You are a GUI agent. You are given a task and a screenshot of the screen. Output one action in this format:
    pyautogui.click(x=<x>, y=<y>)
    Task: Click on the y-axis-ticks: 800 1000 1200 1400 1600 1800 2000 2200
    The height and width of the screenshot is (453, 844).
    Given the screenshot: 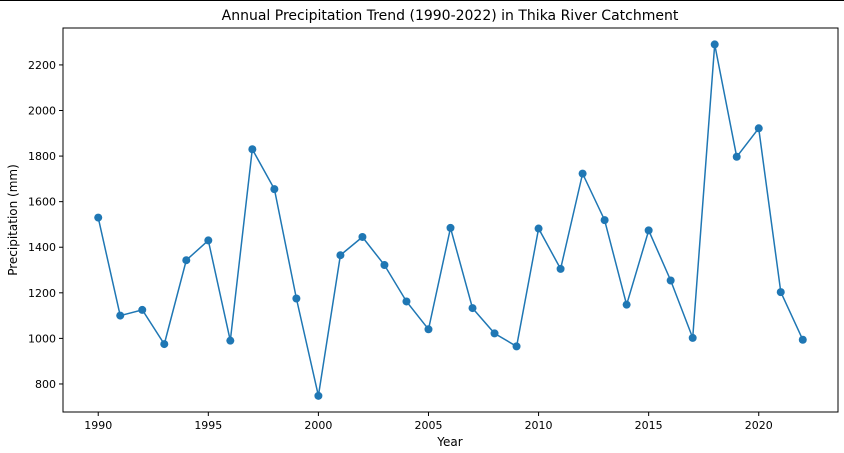 What is the action you would take?
    pyautogui.click(x=45, y=225)
    